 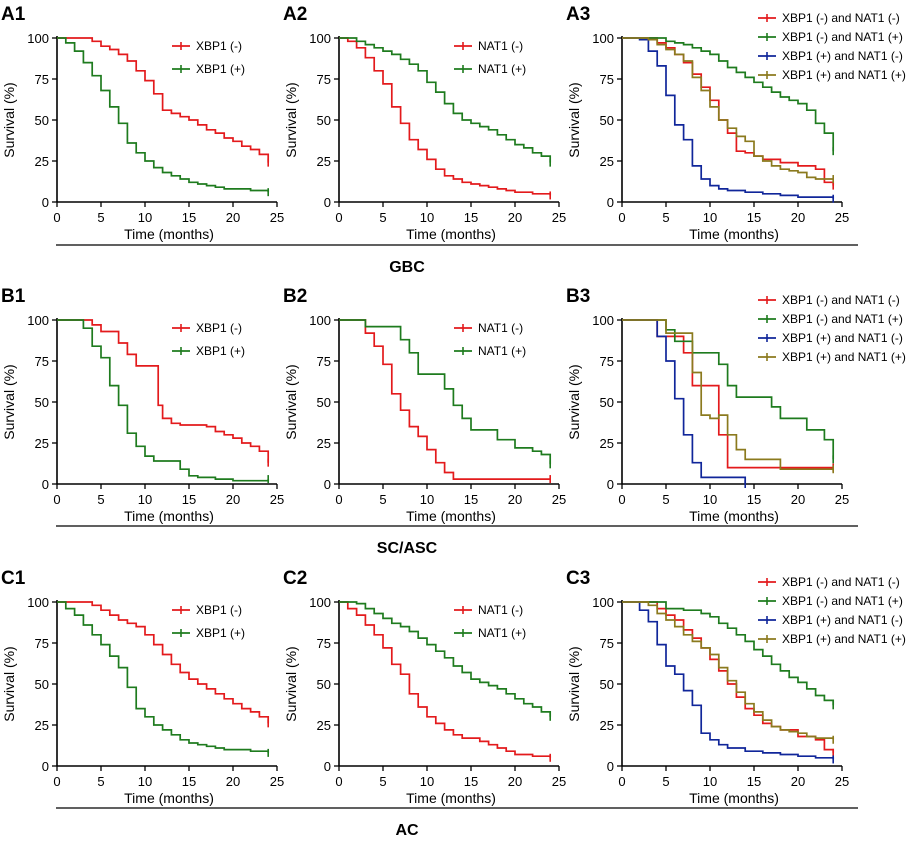 I want to click on panel-label-c3: C3, so click(x=578, y=578).